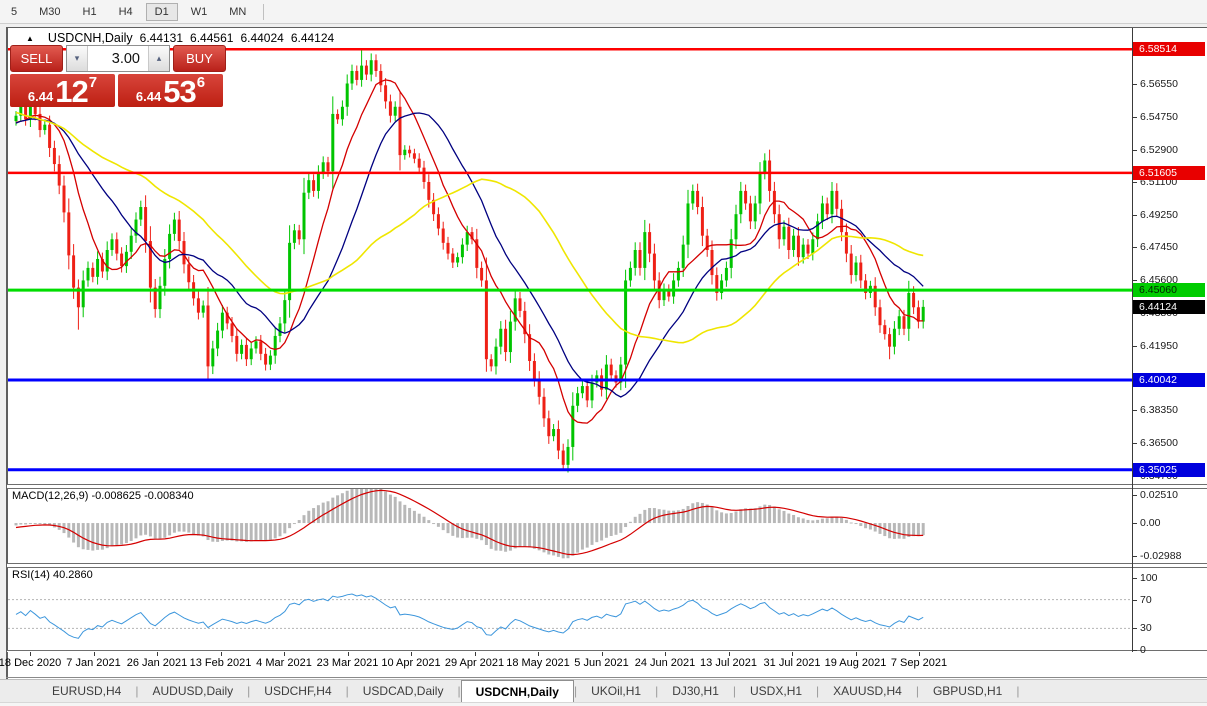 Image resolution: width=1207 pixels, height=706 pixels. What do you see at coordinates (855, 663) in the screenshot?
I see `date-axis-label: 19 Aug 2021` at bounding box center [855, 663].